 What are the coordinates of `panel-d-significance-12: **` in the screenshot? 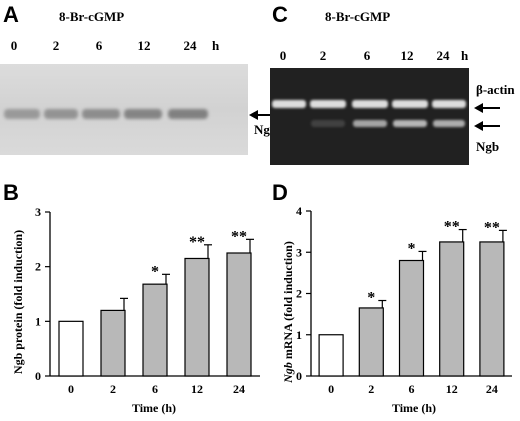 It's located at (452, 227).